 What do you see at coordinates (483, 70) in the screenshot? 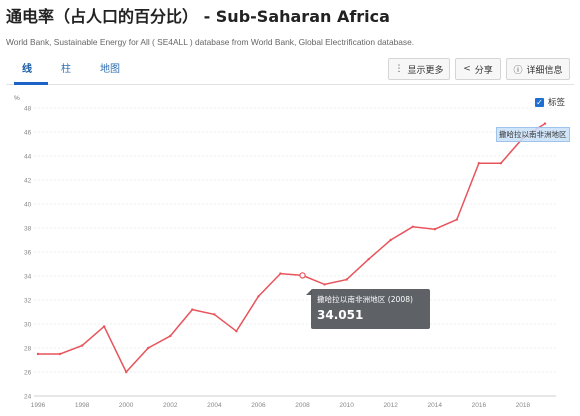
I see `share-label: 分享` at bounding box center [483, 70].